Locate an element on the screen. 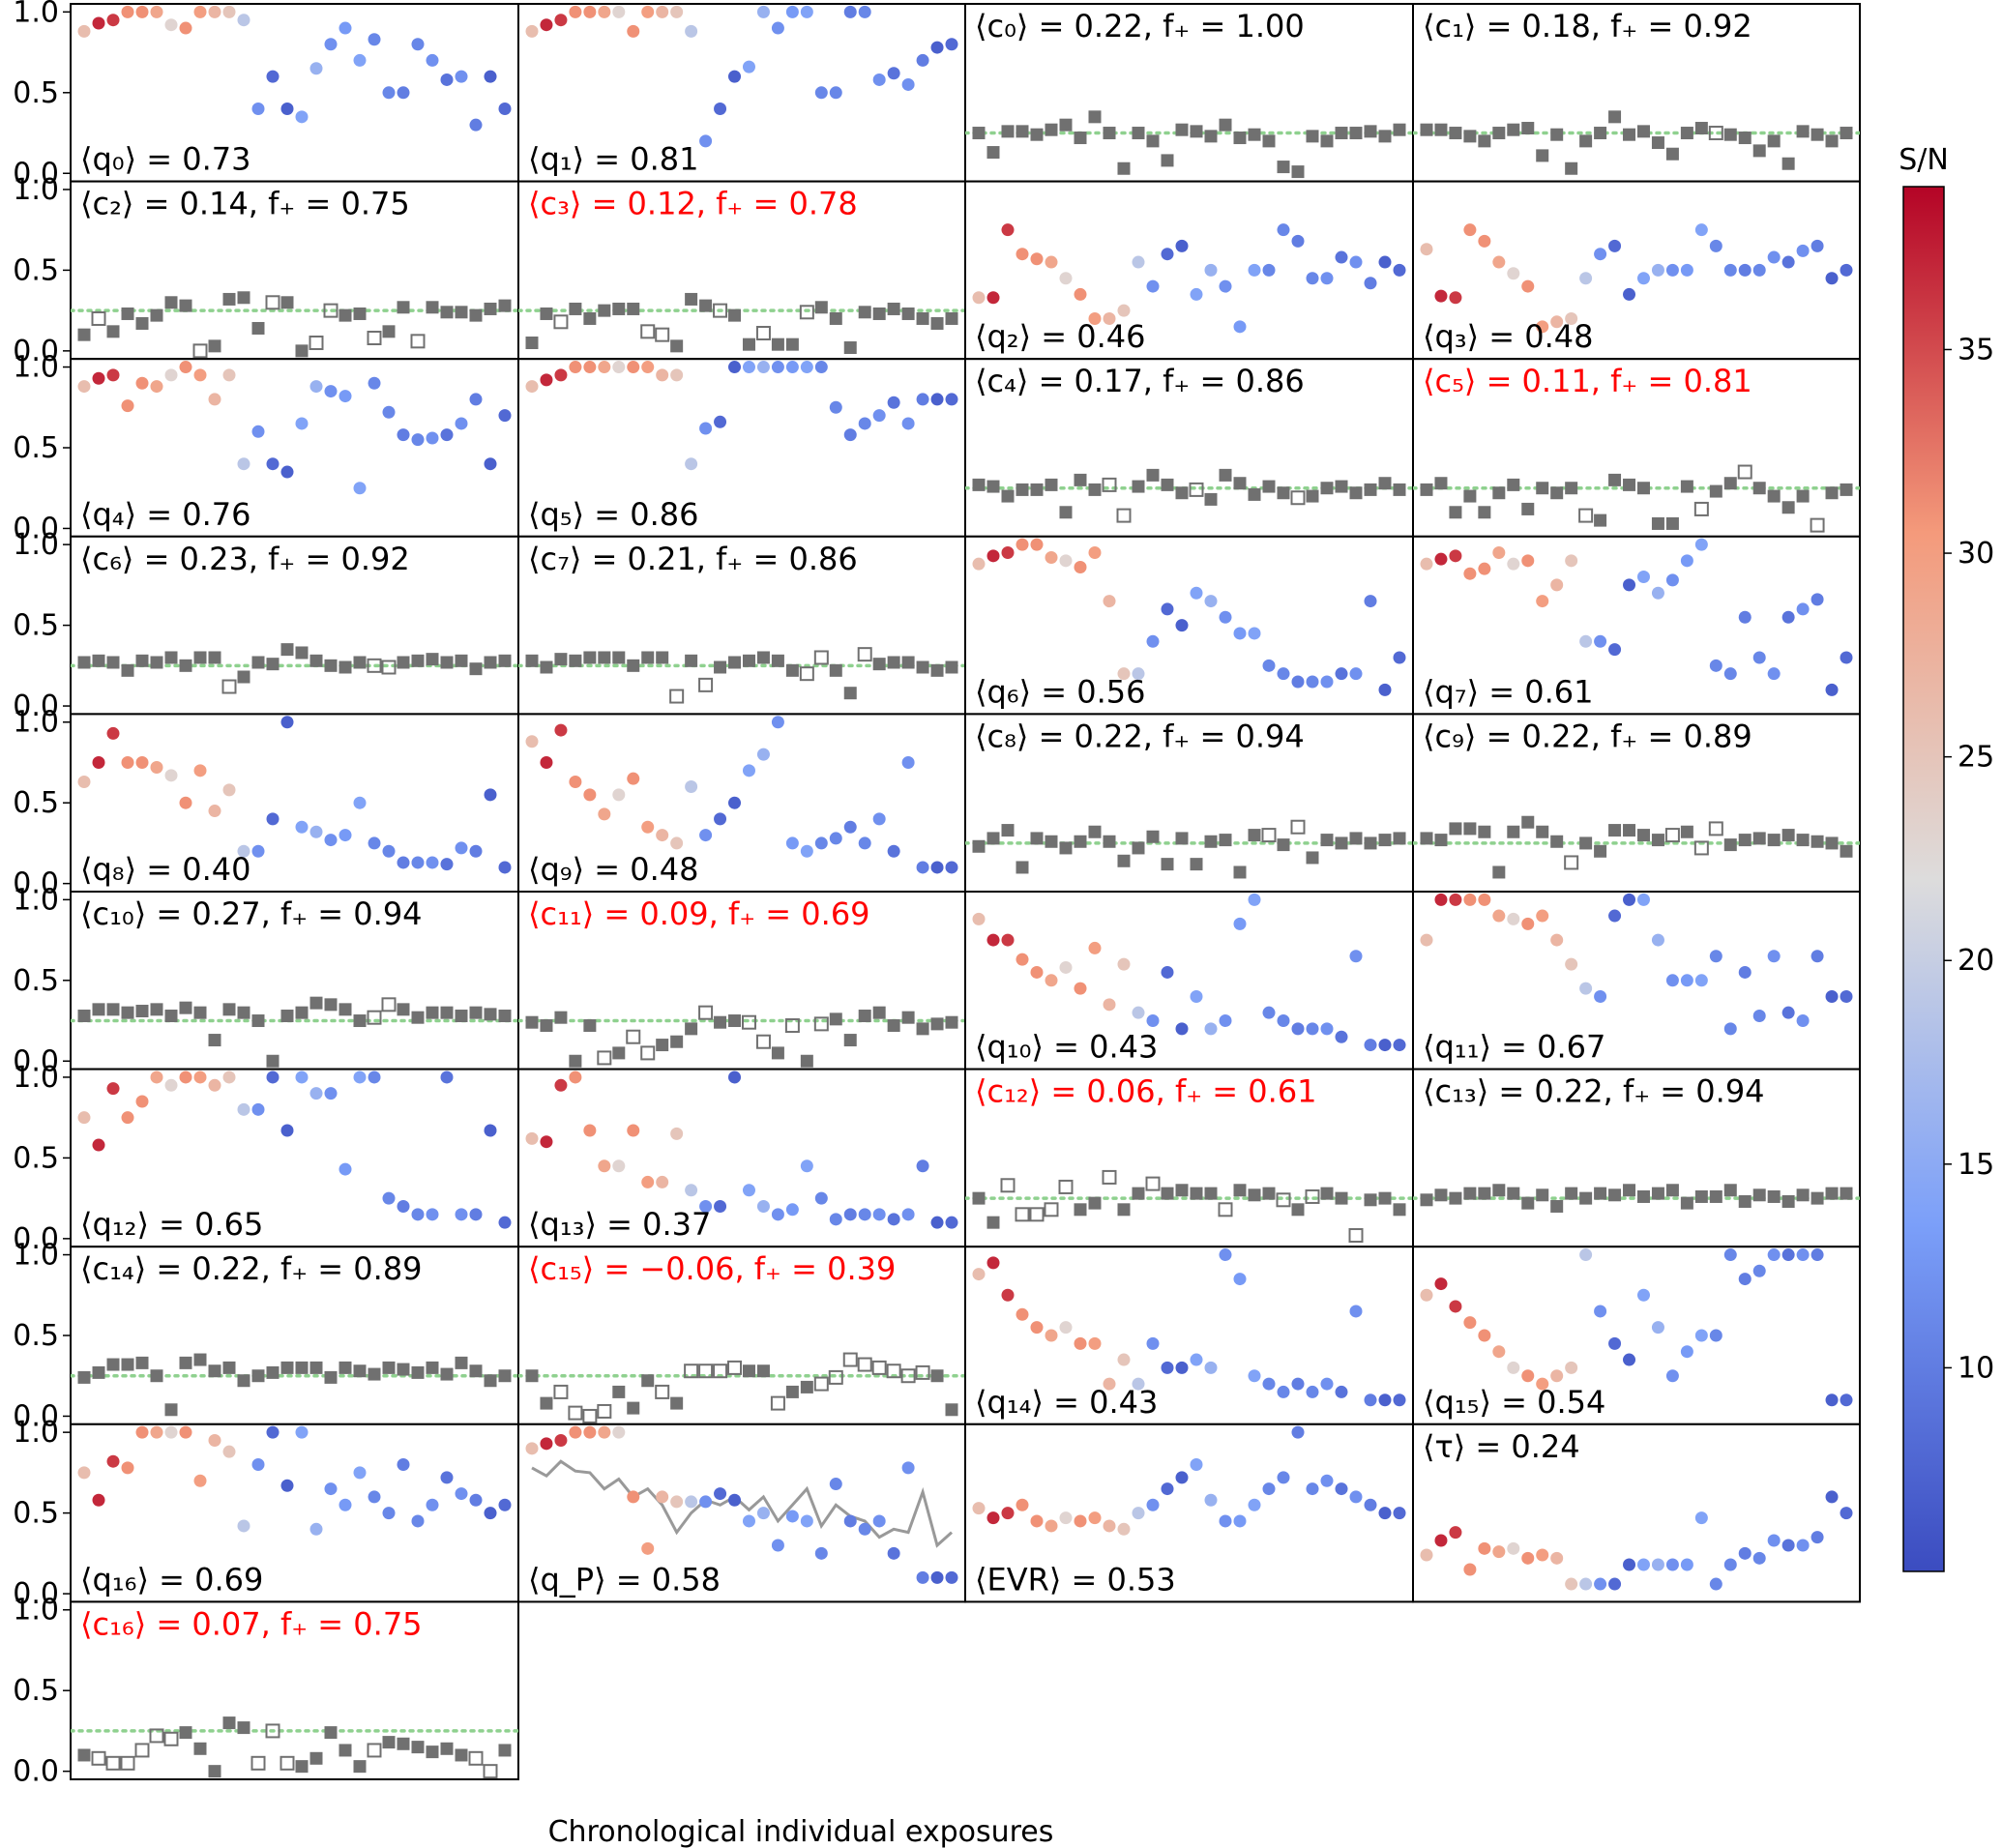  panel-label: ⟨τ⟩ = 0.24 is located at coordinates (1501, 1447).